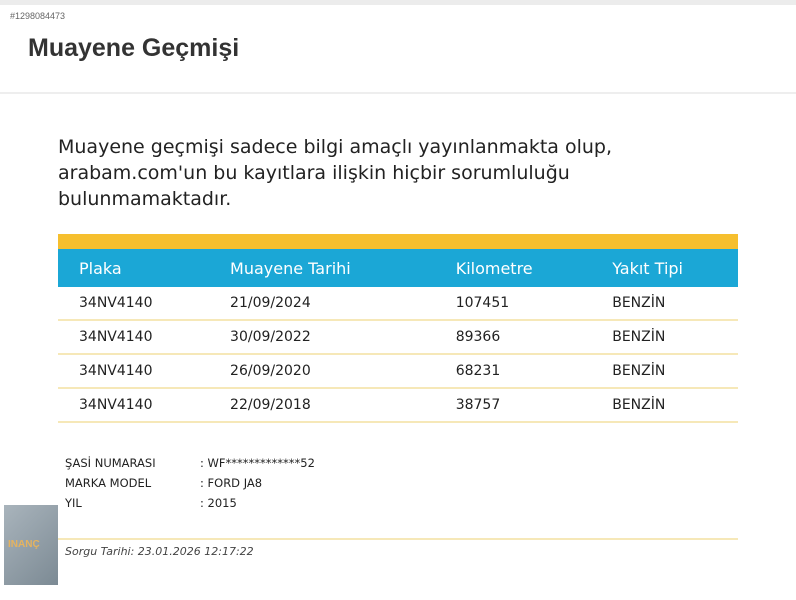 Image resolution: width=796 pixels, height=600 pixels. I want to click on dealer-logo: INANÇ, so click(31, 545).